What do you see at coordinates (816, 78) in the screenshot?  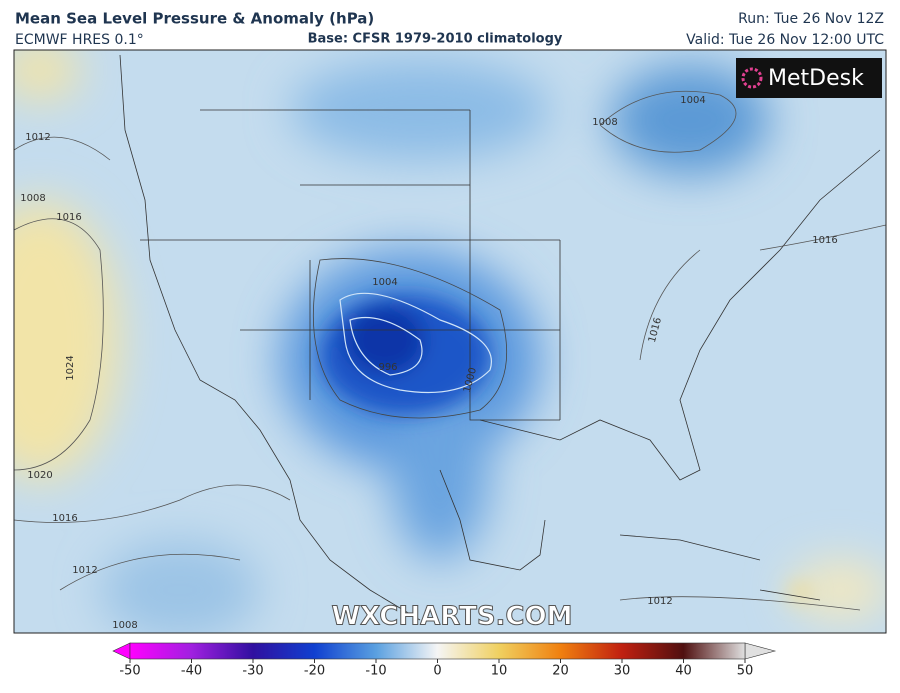 I see `logo: MetDesk` at bounding box center [816, 78].